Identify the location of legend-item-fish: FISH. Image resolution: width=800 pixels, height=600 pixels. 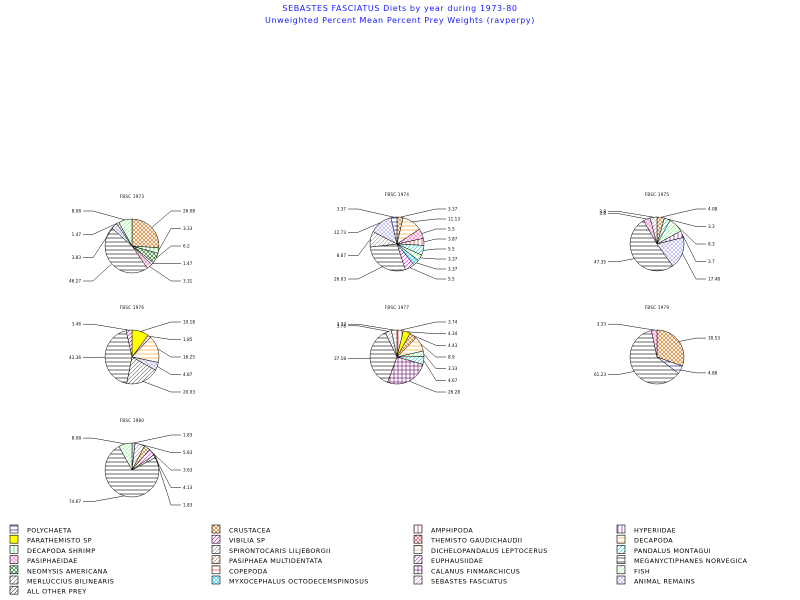
(633, 570).